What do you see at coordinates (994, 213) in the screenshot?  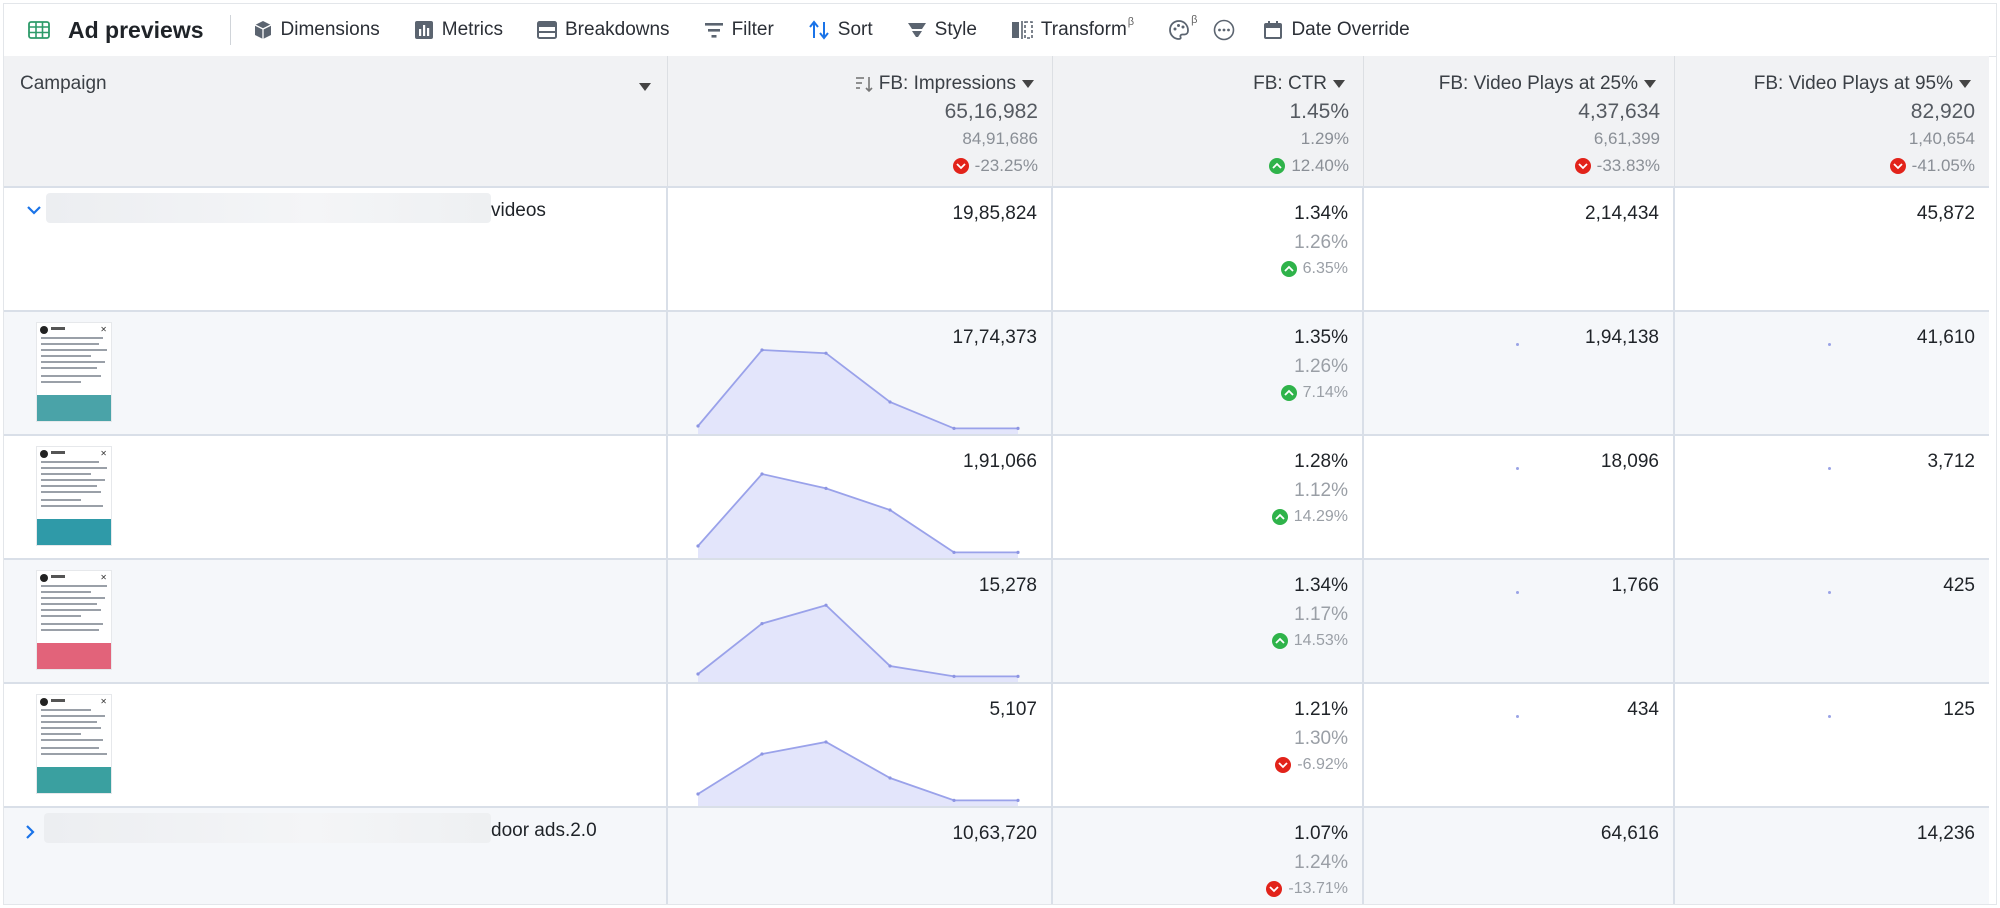 I see `impressions-value: 19,85,824` at bounding box center [994, 213].